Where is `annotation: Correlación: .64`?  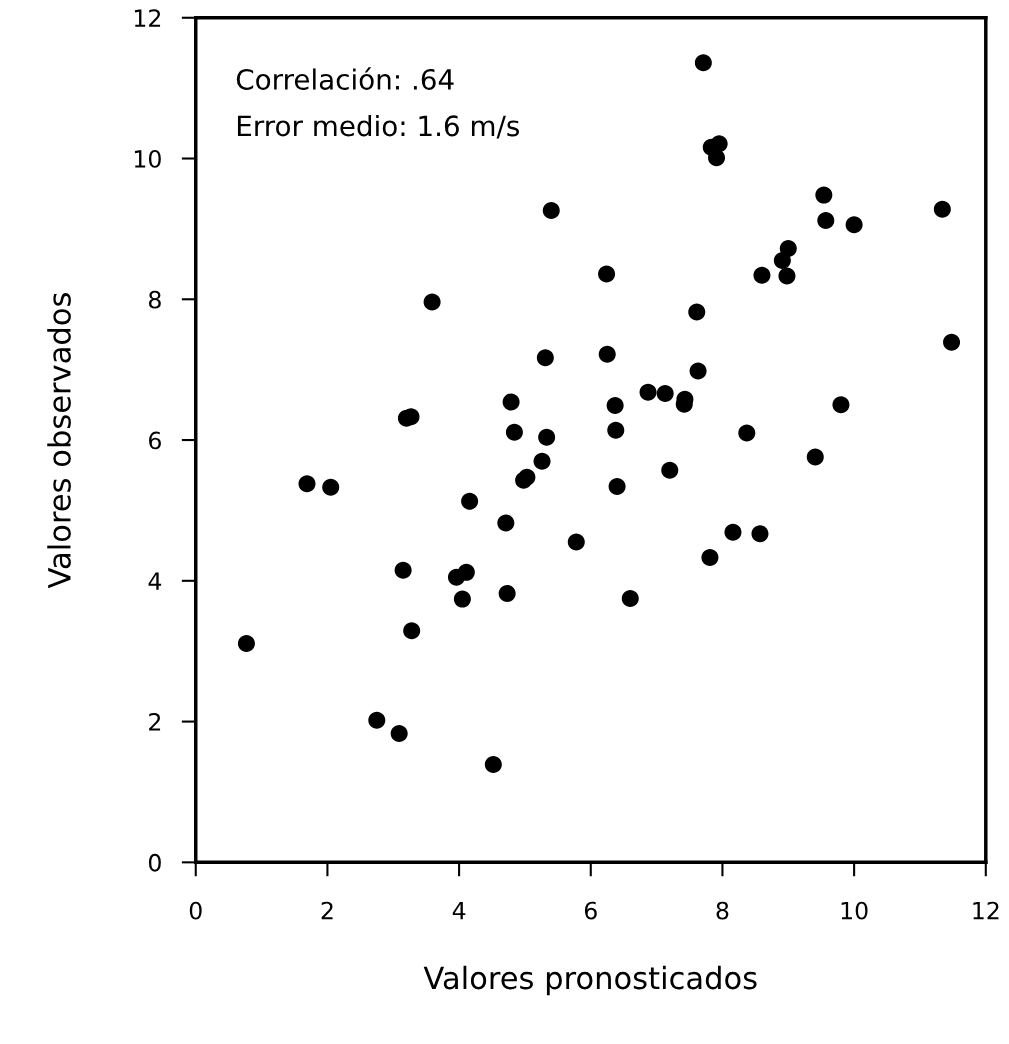
annotation: Correlación: .64 is located at coordinates (345, 78).